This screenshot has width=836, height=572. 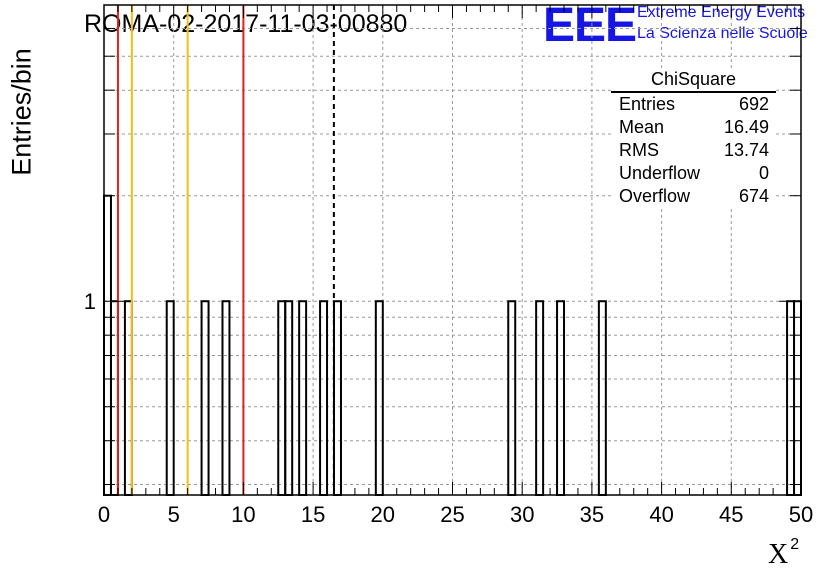 What do you see at coordinates (90, 301) in the screenshot?
I see `y-tick-label: 1` at bounding box center [90, 301].